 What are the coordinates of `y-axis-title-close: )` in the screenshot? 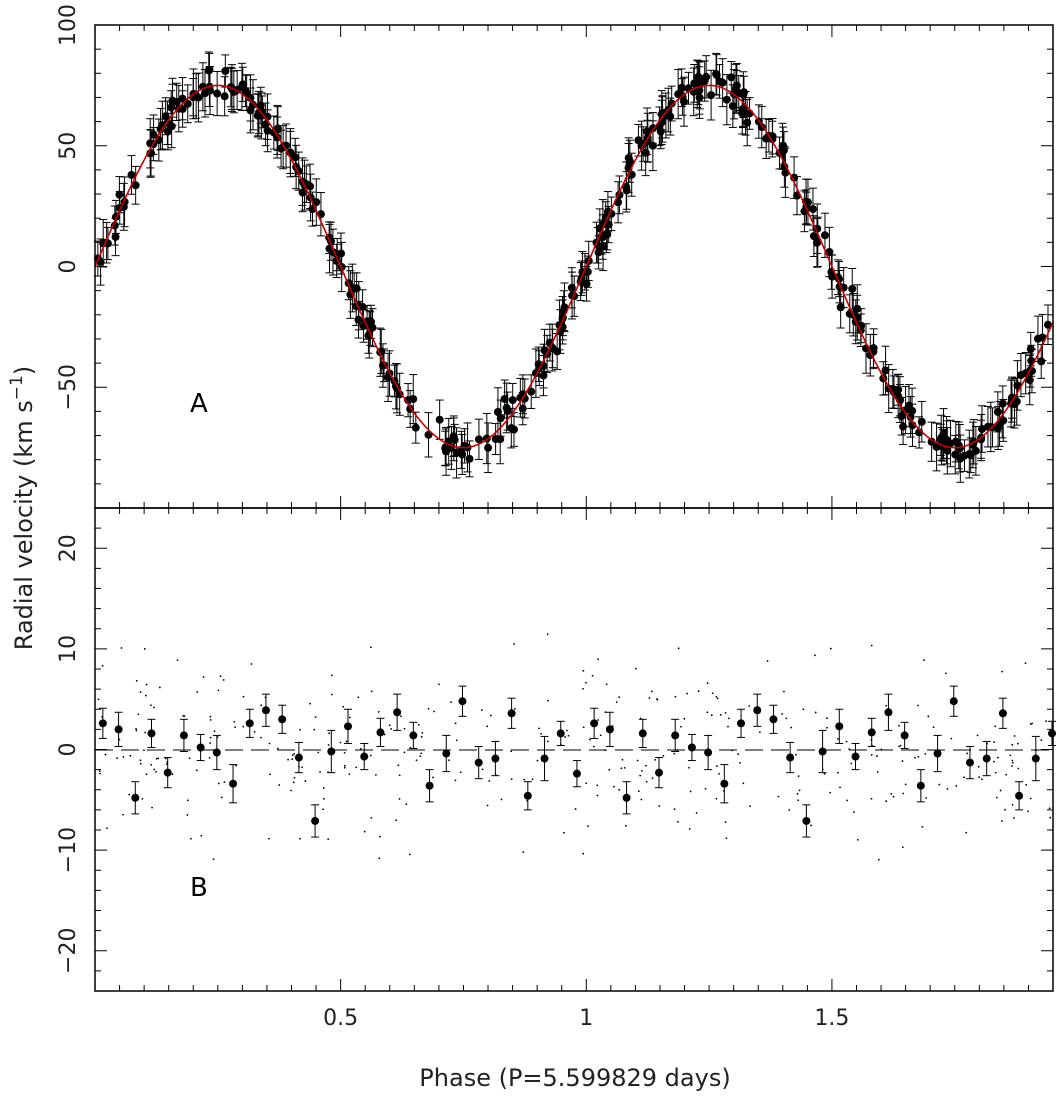 It's located at (24, 370).